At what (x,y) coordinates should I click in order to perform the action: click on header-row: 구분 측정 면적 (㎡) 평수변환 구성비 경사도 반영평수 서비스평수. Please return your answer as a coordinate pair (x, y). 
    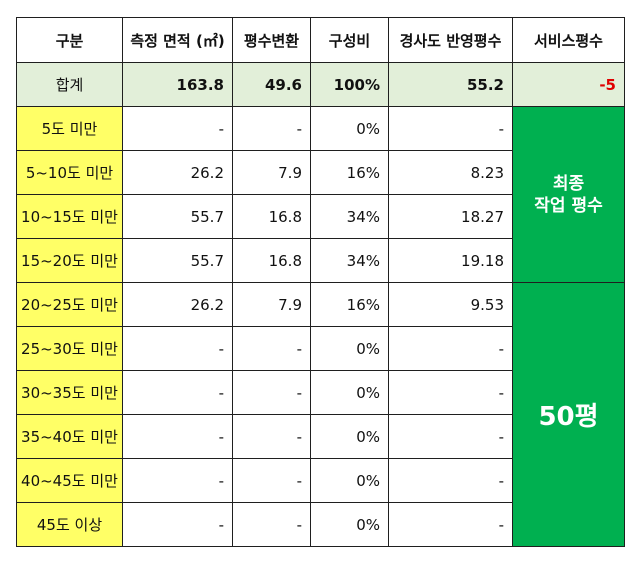
    Looking at the image, I should click on (320, 40).